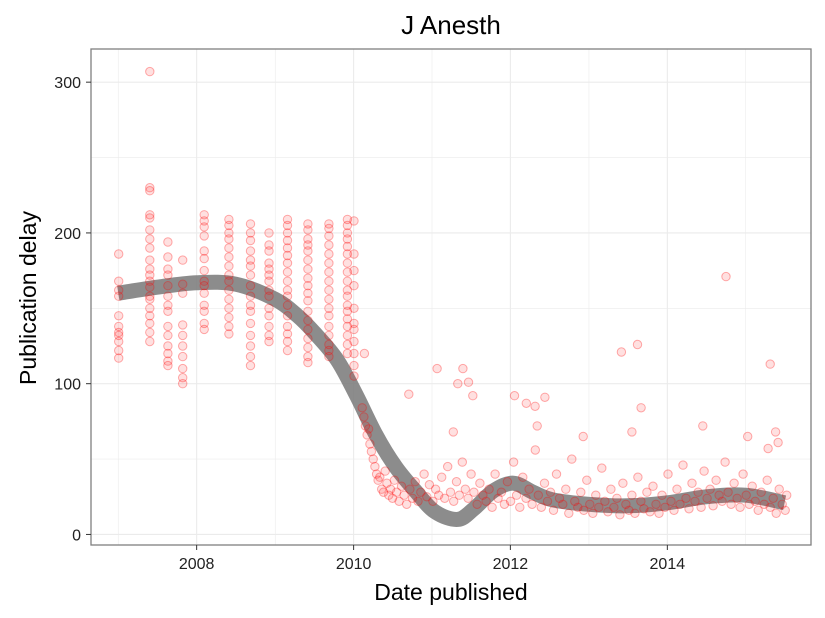  Describe the element at coordinates (450, 592) in the screenshot. I see `x-axis-title: Date published` at that location.